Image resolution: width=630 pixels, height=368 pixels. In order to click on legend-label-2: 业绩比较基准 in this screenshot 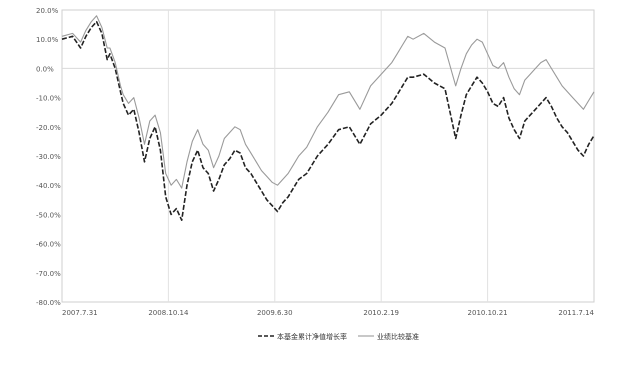, I will do `click(398, 336)`.